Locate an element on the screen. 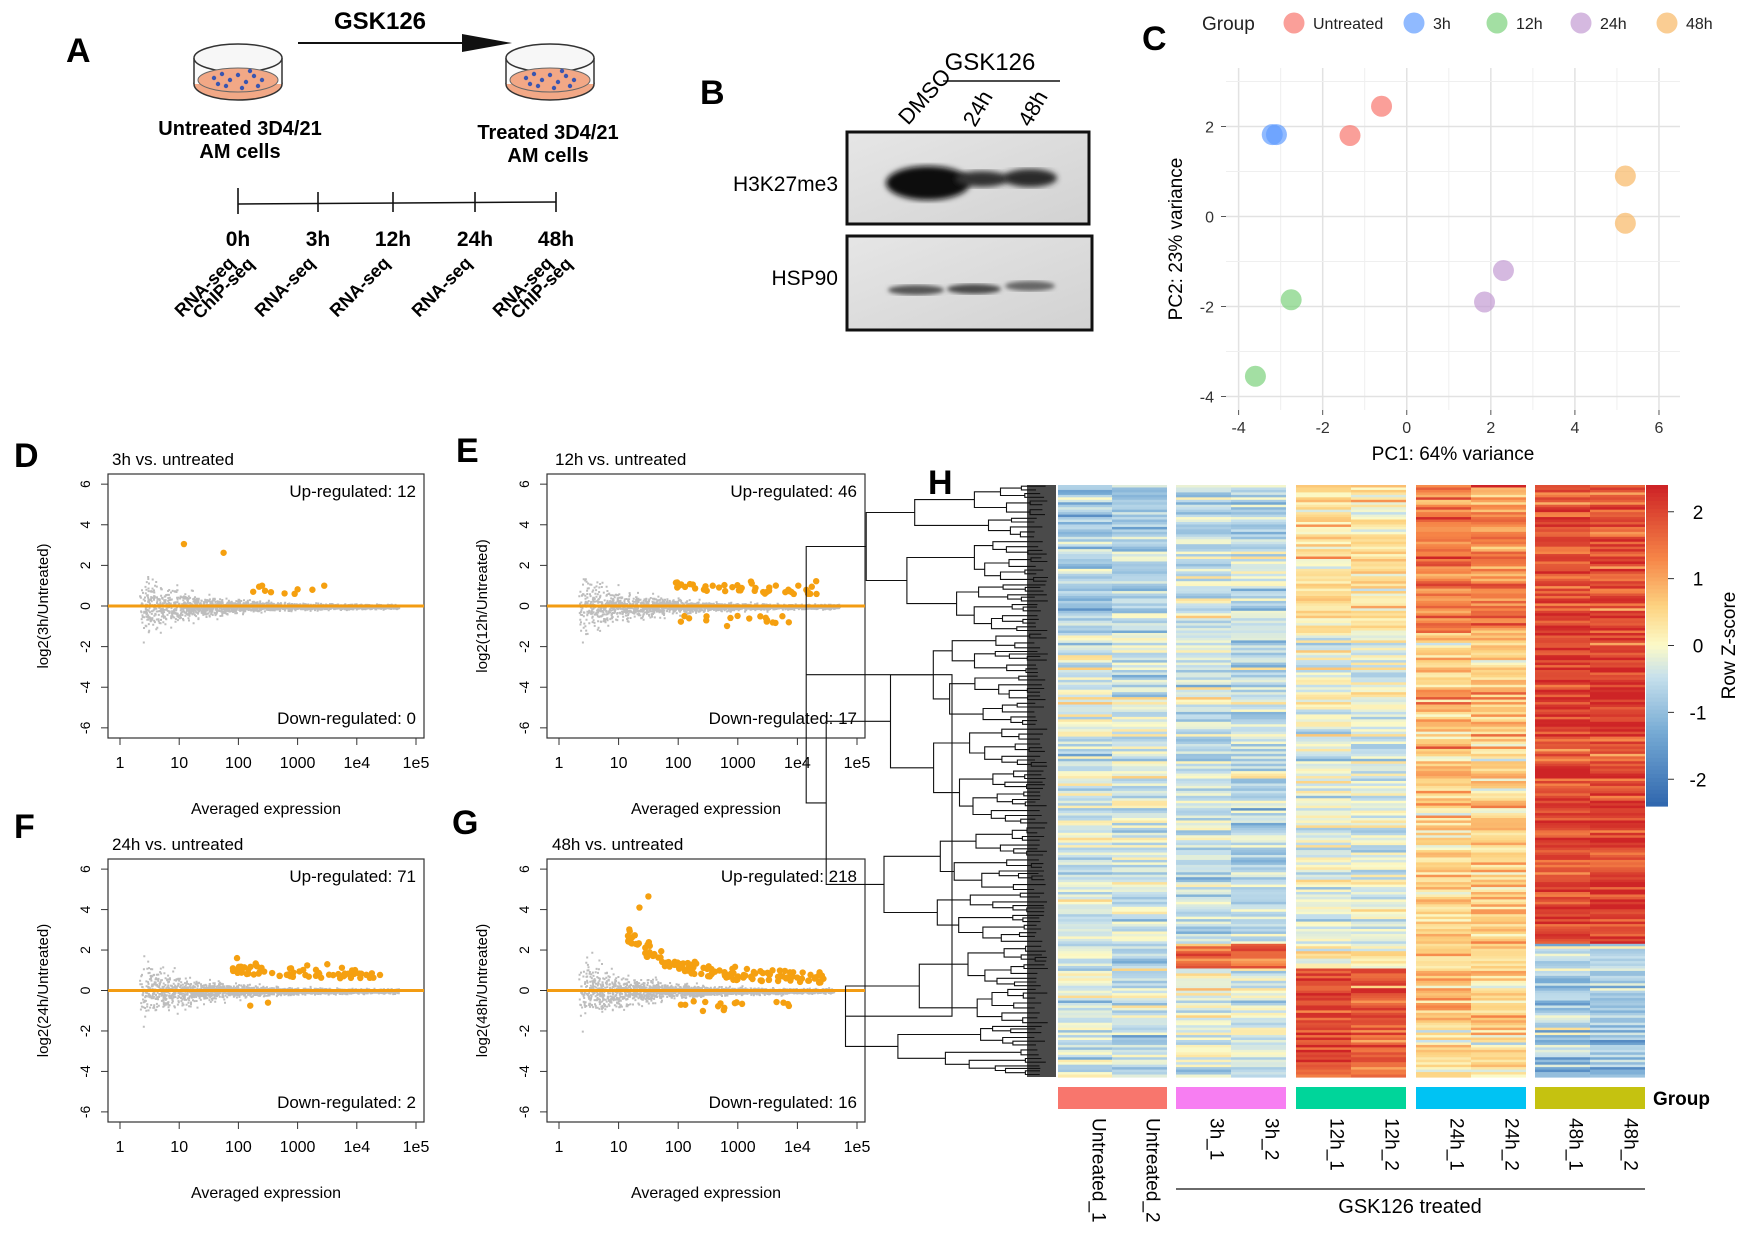 Image resolution: width=1752 pixels, height=1248 pixels. ma-plot-title: 12h vs. untreated is located at coordinates (620, 459).